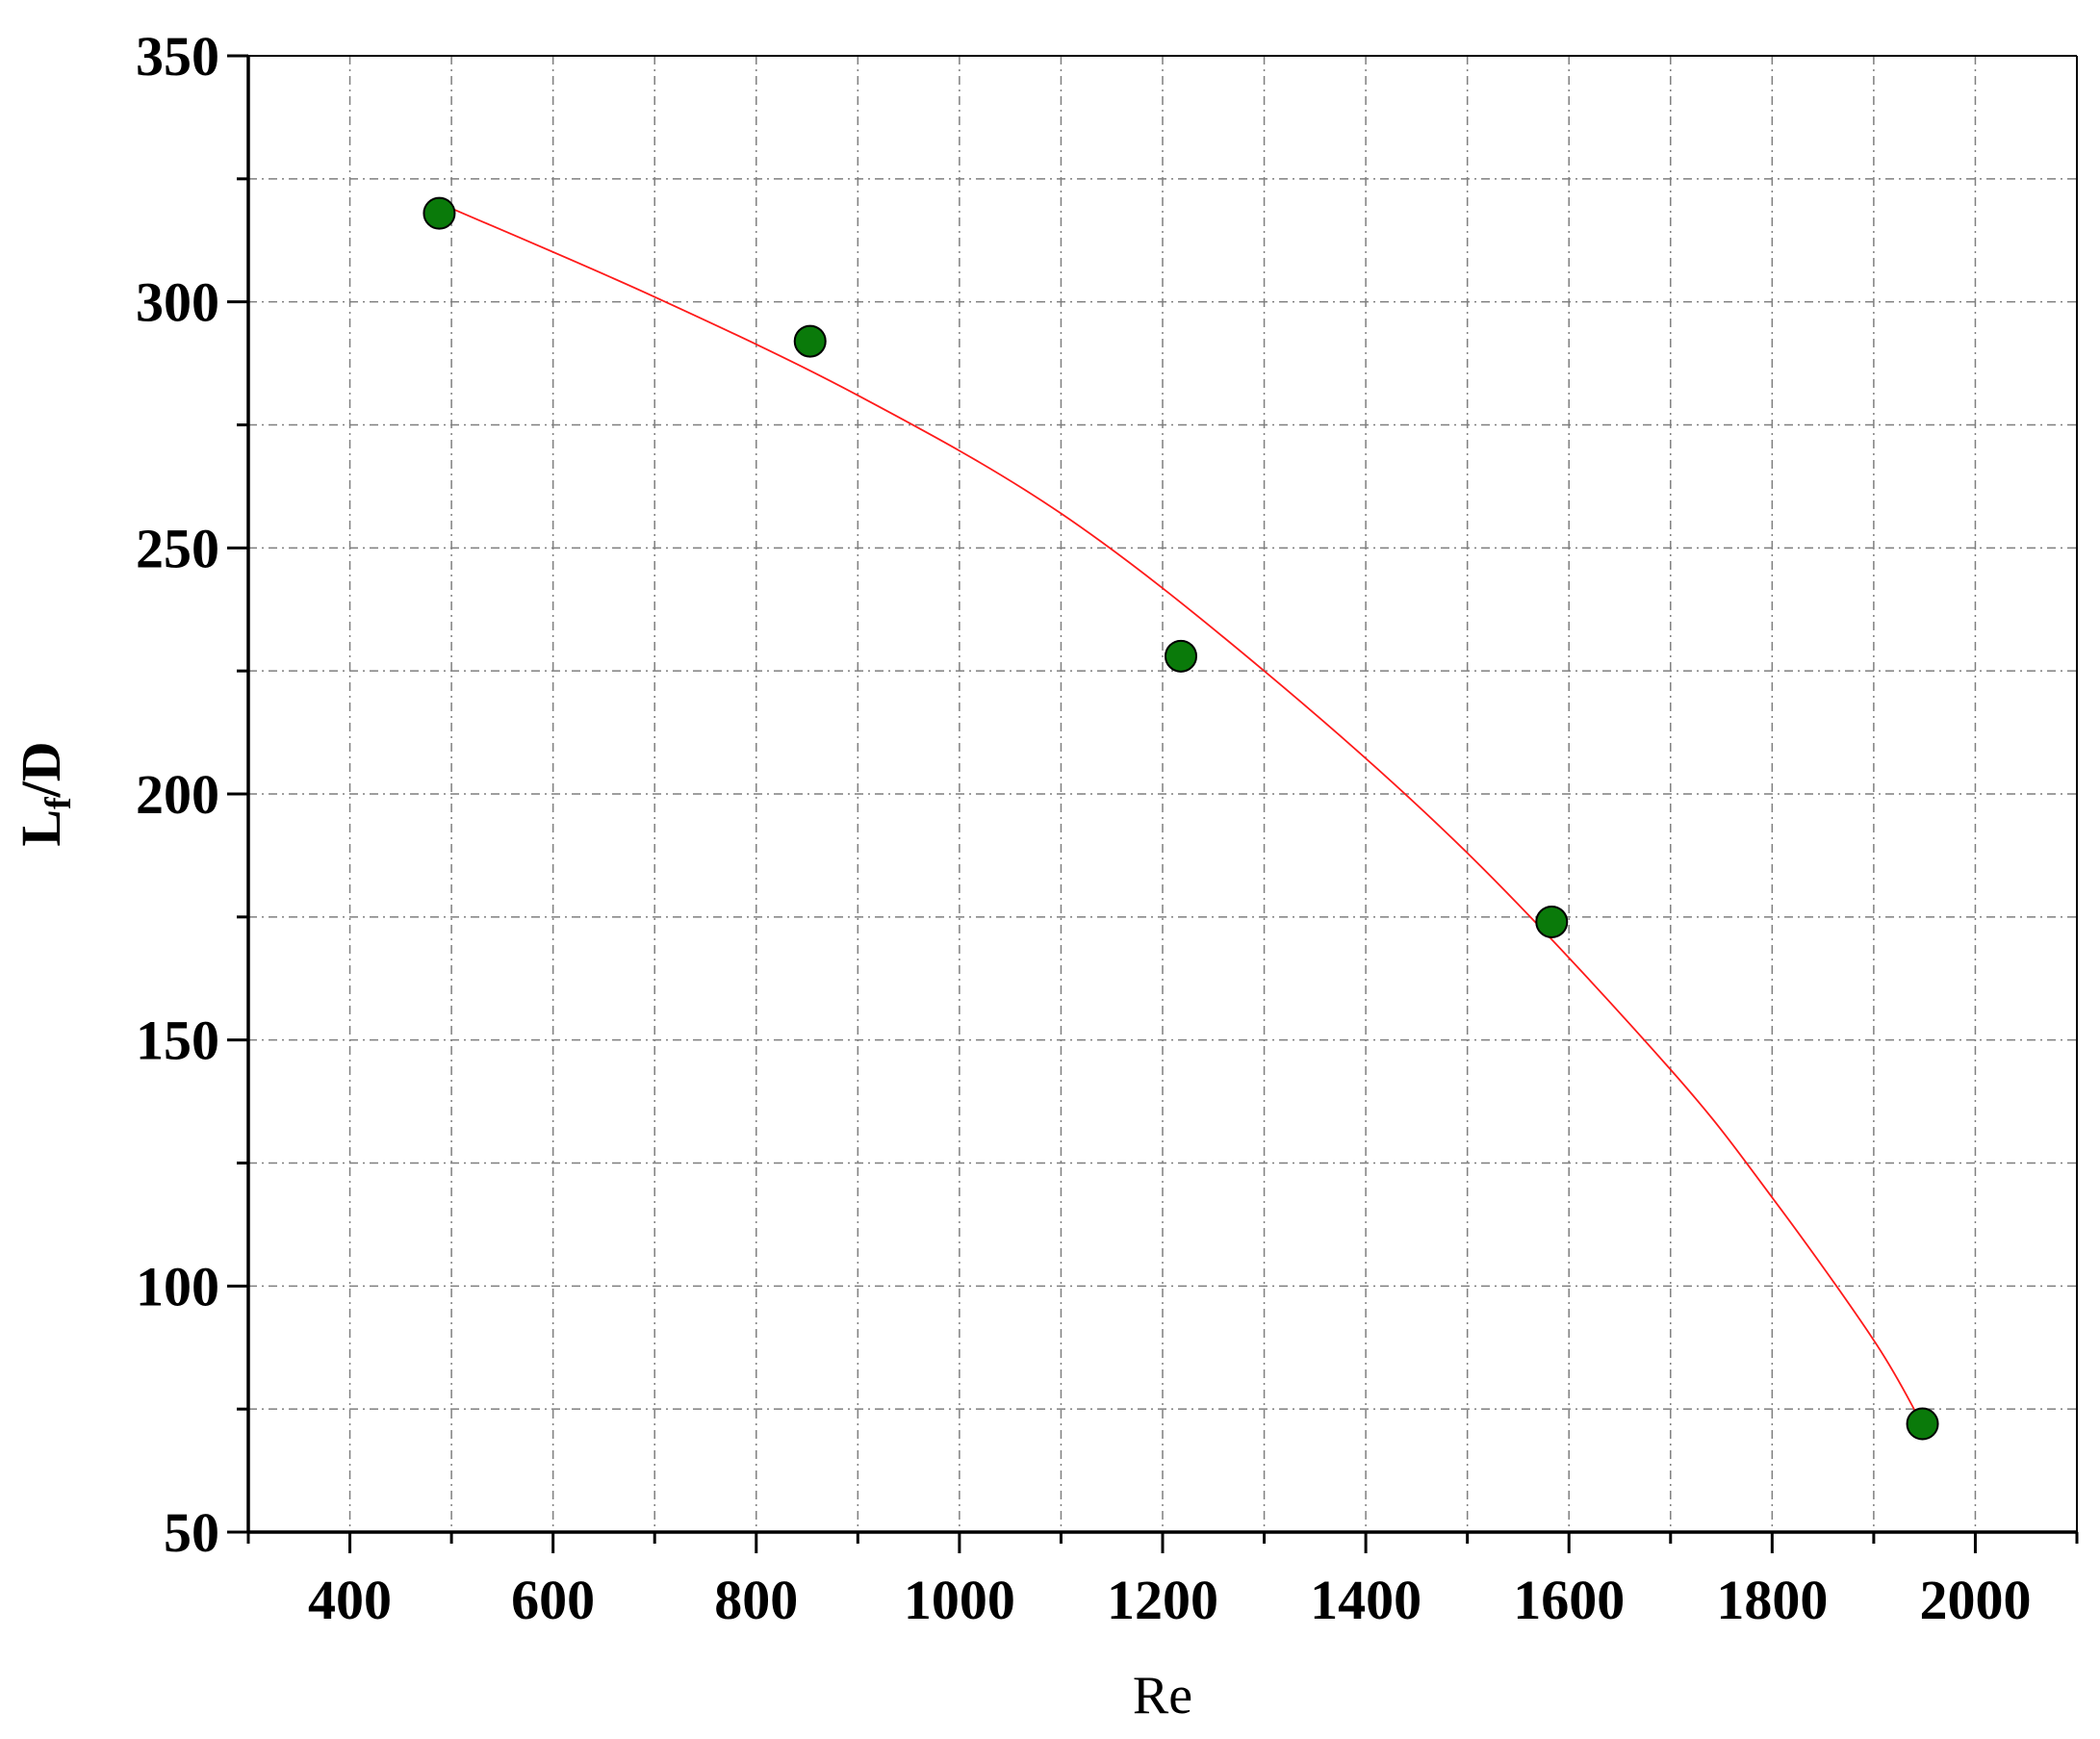  Describe the element at coordinates (191, 1532) in the screenshot. I see `y-tick-label: 50` at that location.